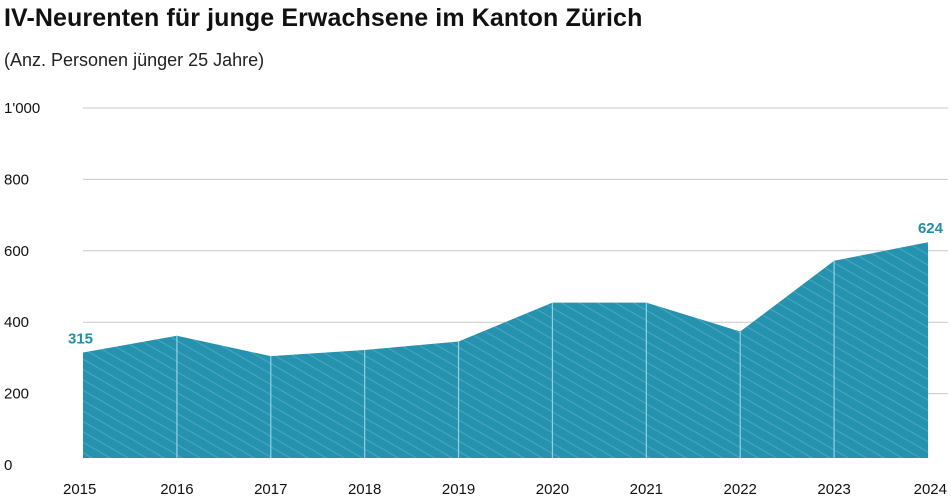  I want to click on y-tick-label: 800, so click(16, 179).